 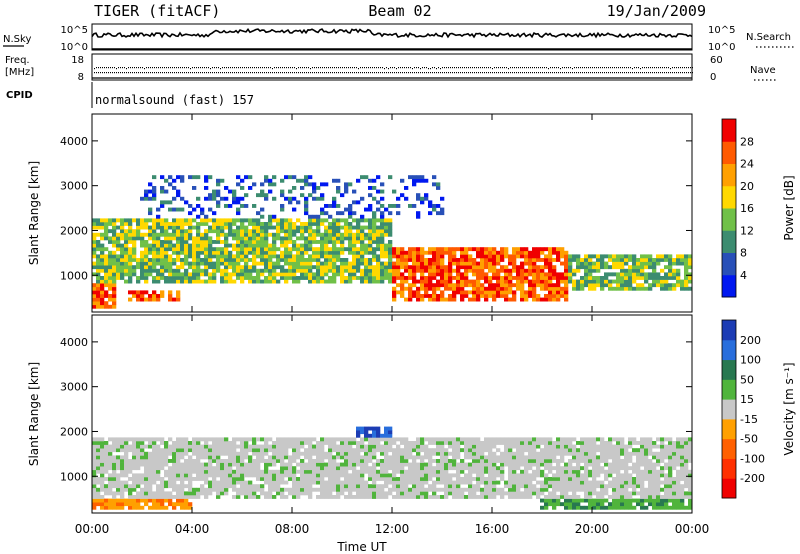 I want to click on power-ytick-label: 4000, so click(x=74, y=141).